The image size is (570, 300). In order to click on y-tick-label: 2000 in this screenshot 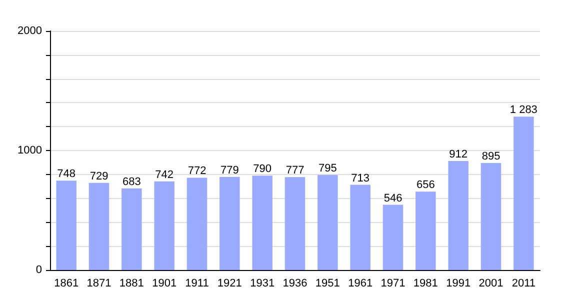, I will do `click(30, 31)`.